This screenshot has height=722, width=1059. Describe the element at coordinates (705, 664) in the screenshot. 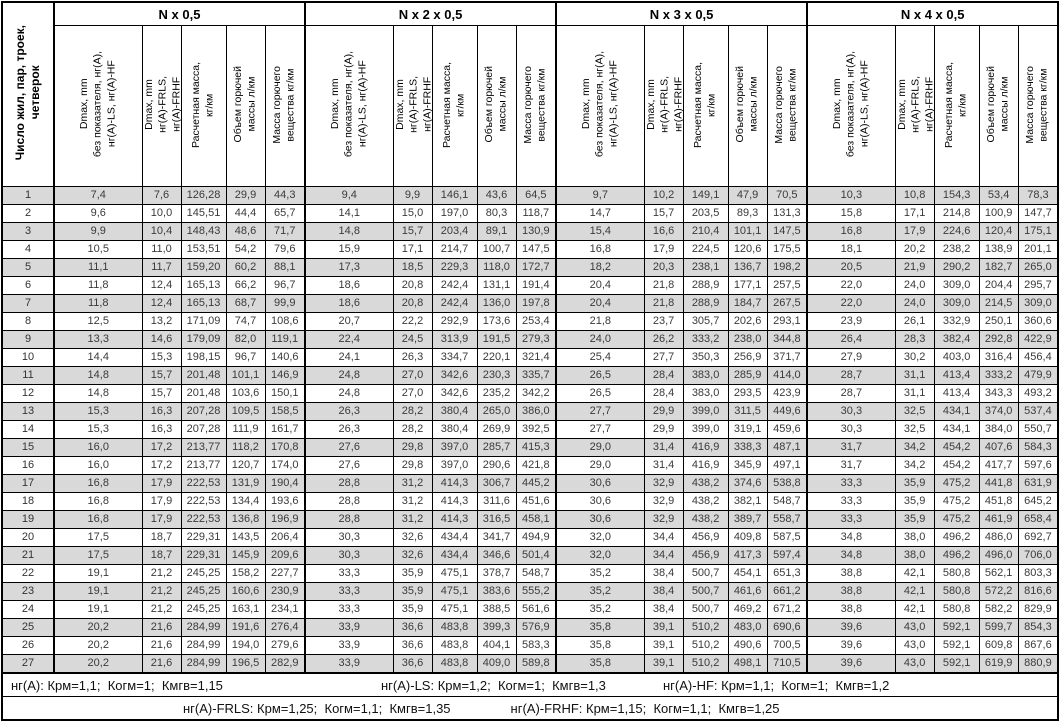

I see `table-cell: 510,2` at that location.